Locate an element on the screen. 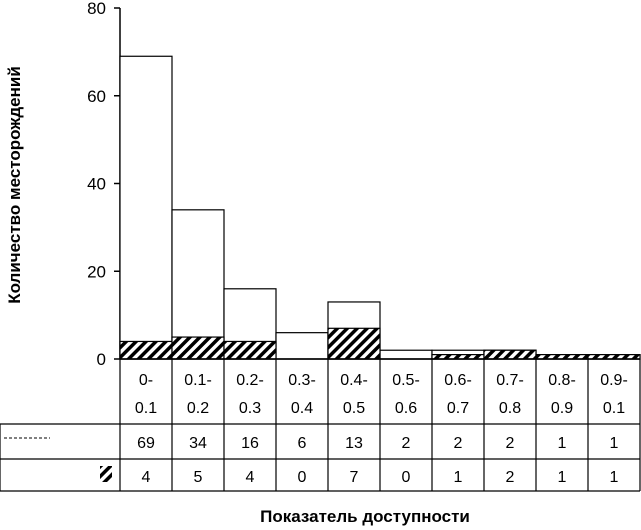  x-tick-label: 0.9 is located at coordinates (562, 408).